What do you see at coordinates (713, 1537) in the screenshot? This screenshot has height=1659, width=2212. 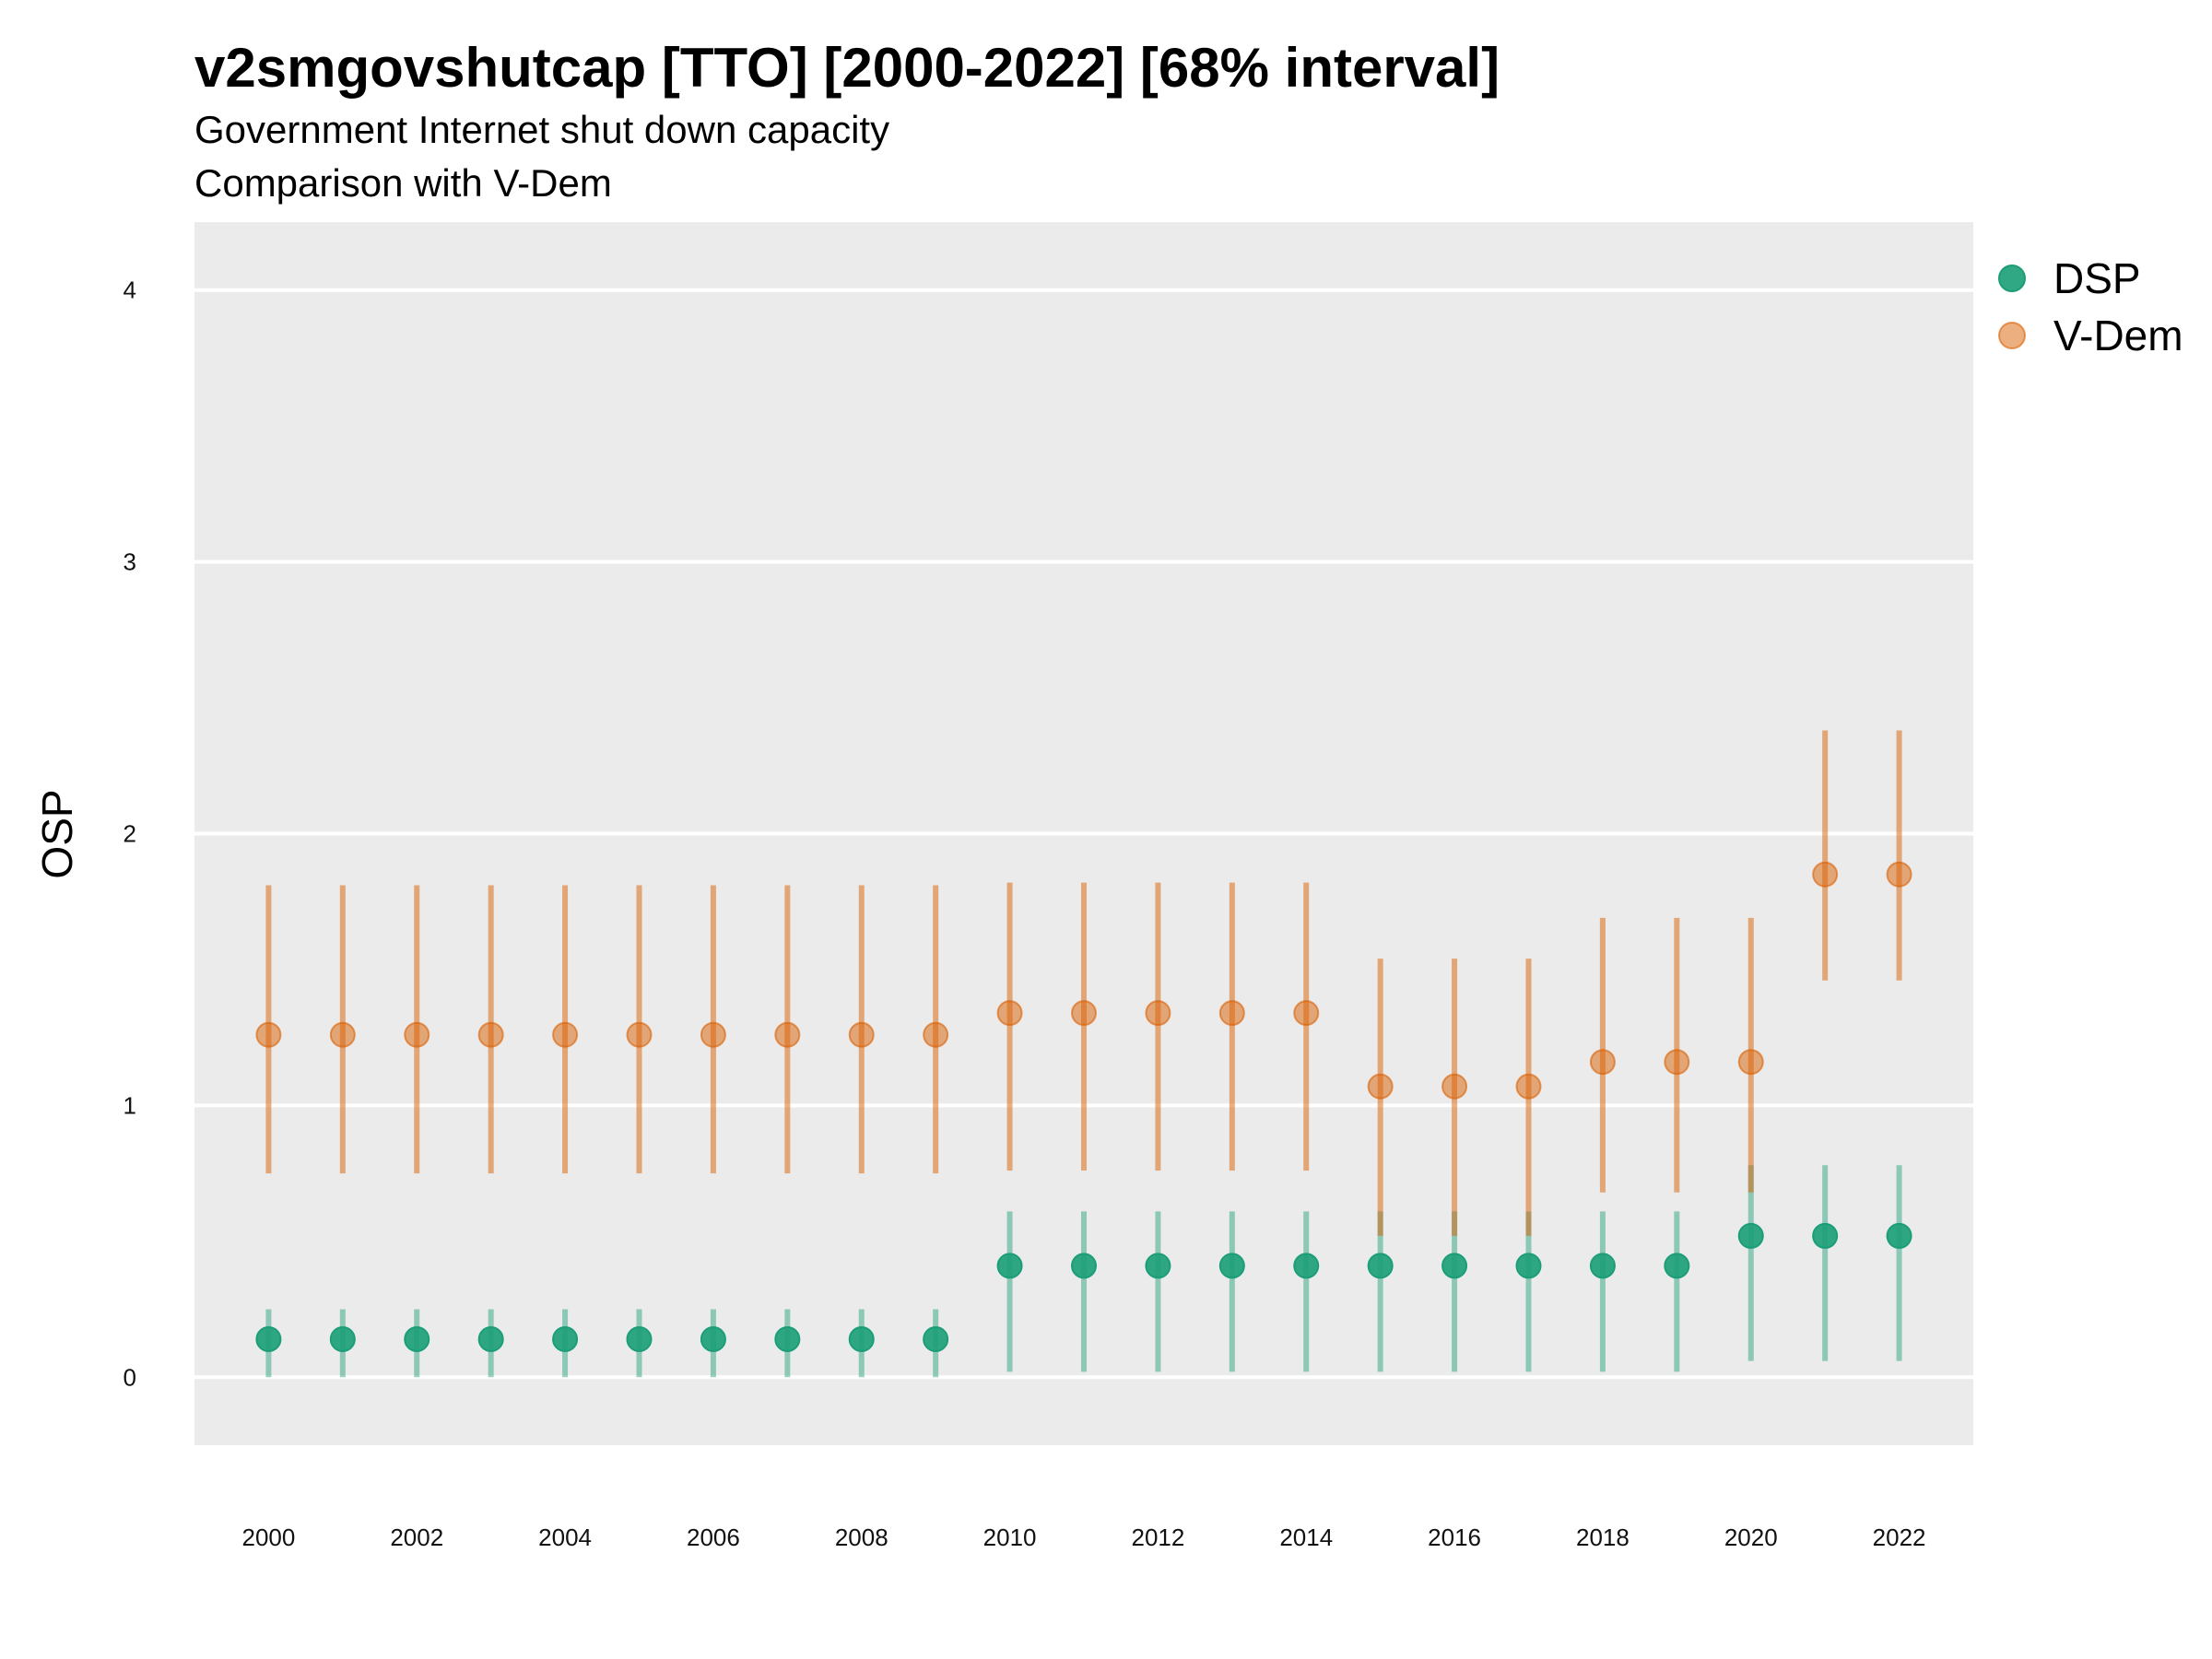 I see `x-tick-label: 2006` at bounding box center [713, 1537].